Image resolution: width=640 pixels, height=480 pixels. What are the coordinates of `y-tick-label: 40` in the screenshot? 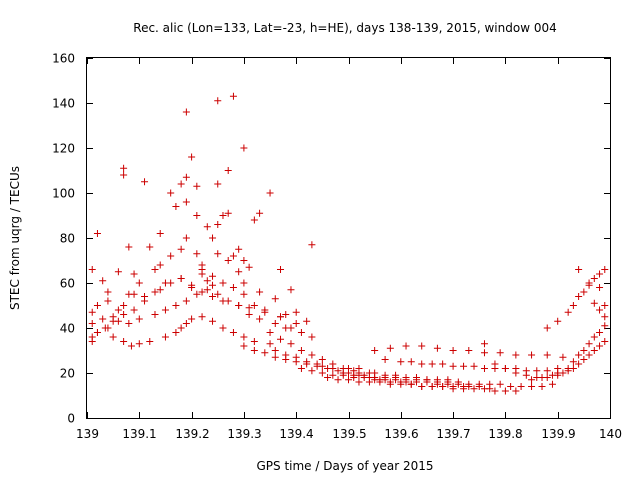 It's located at (67, 329).